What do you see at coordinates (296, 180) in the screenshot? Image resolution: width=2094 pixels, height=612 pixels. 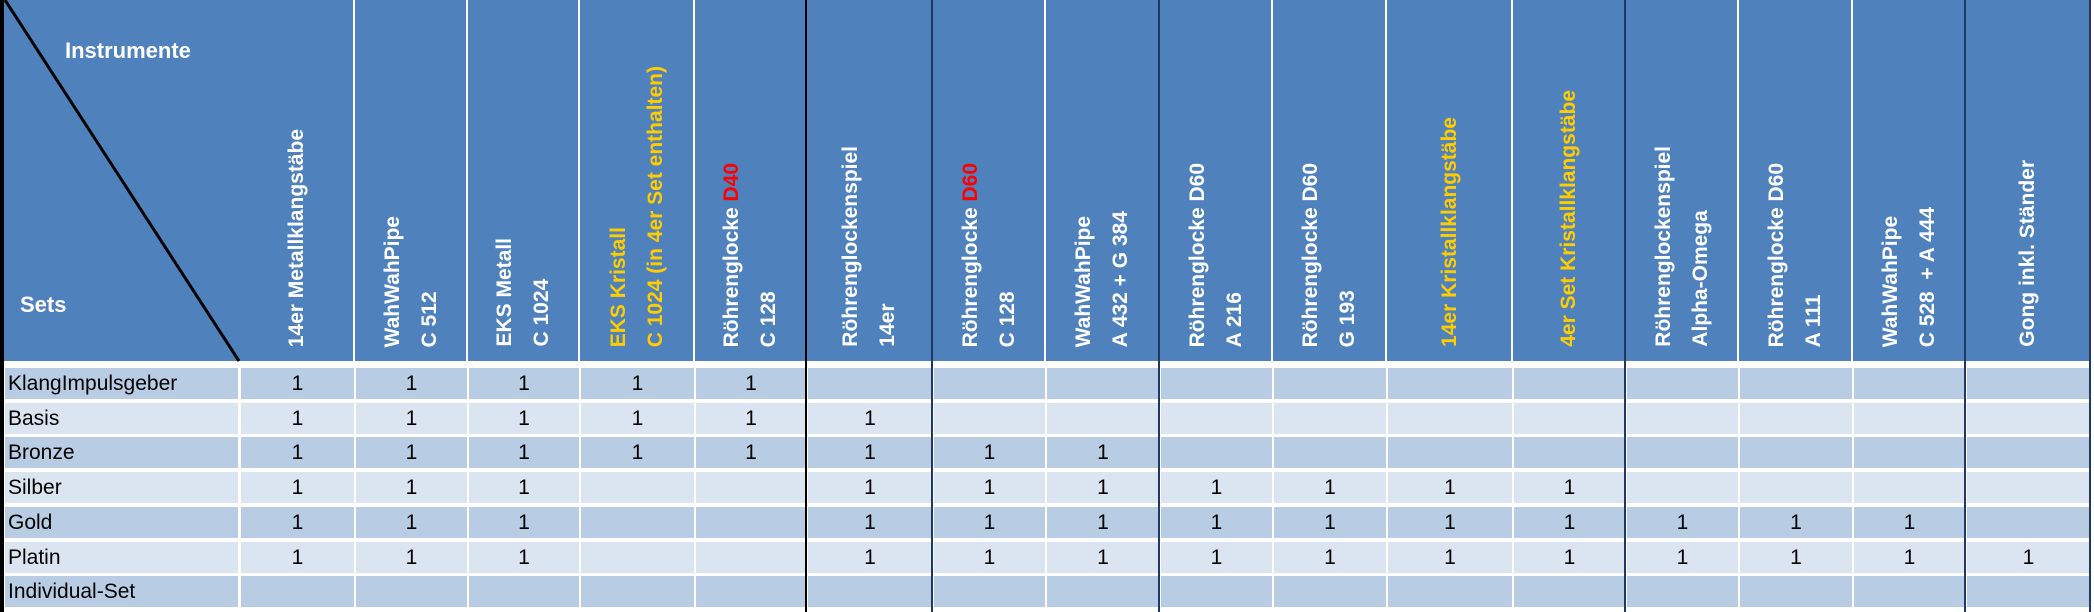 I see `column-header: 14er Metallklangstäbe` at bounding box center [296, 180].